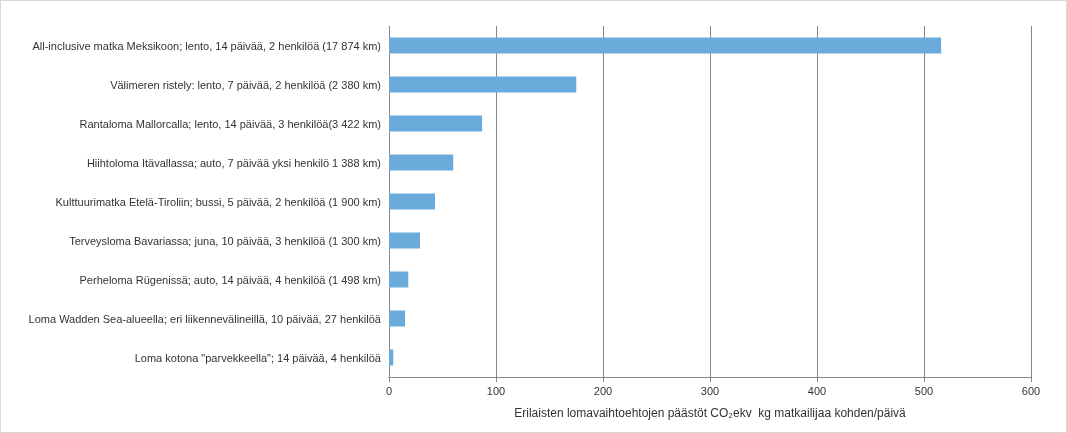 The width and height of the screenshot is (1067, 433). What do you see at coordinates (206, 45) in the screenshot?
I see `y-tick-label: All-inclusive matka Meksikoon; lento, 14 päivää, 2 henkilöä (17 874 km)` at bounding box center [206, 45].